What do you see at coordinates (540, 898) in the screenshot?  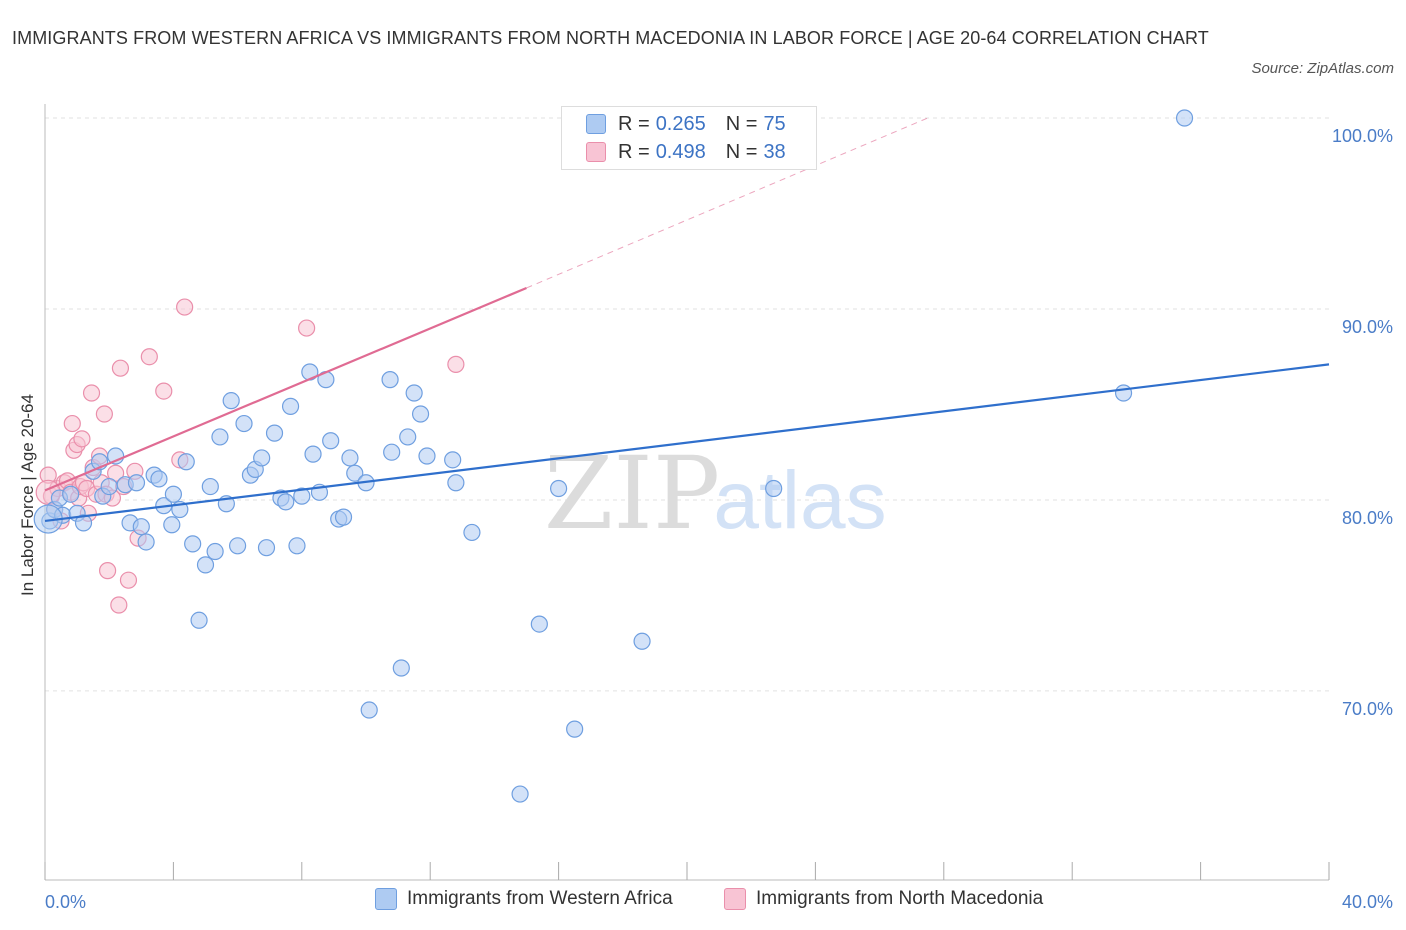 I see `legend-label: Immigrants from Western Africa` at bounding box center [540, 898].